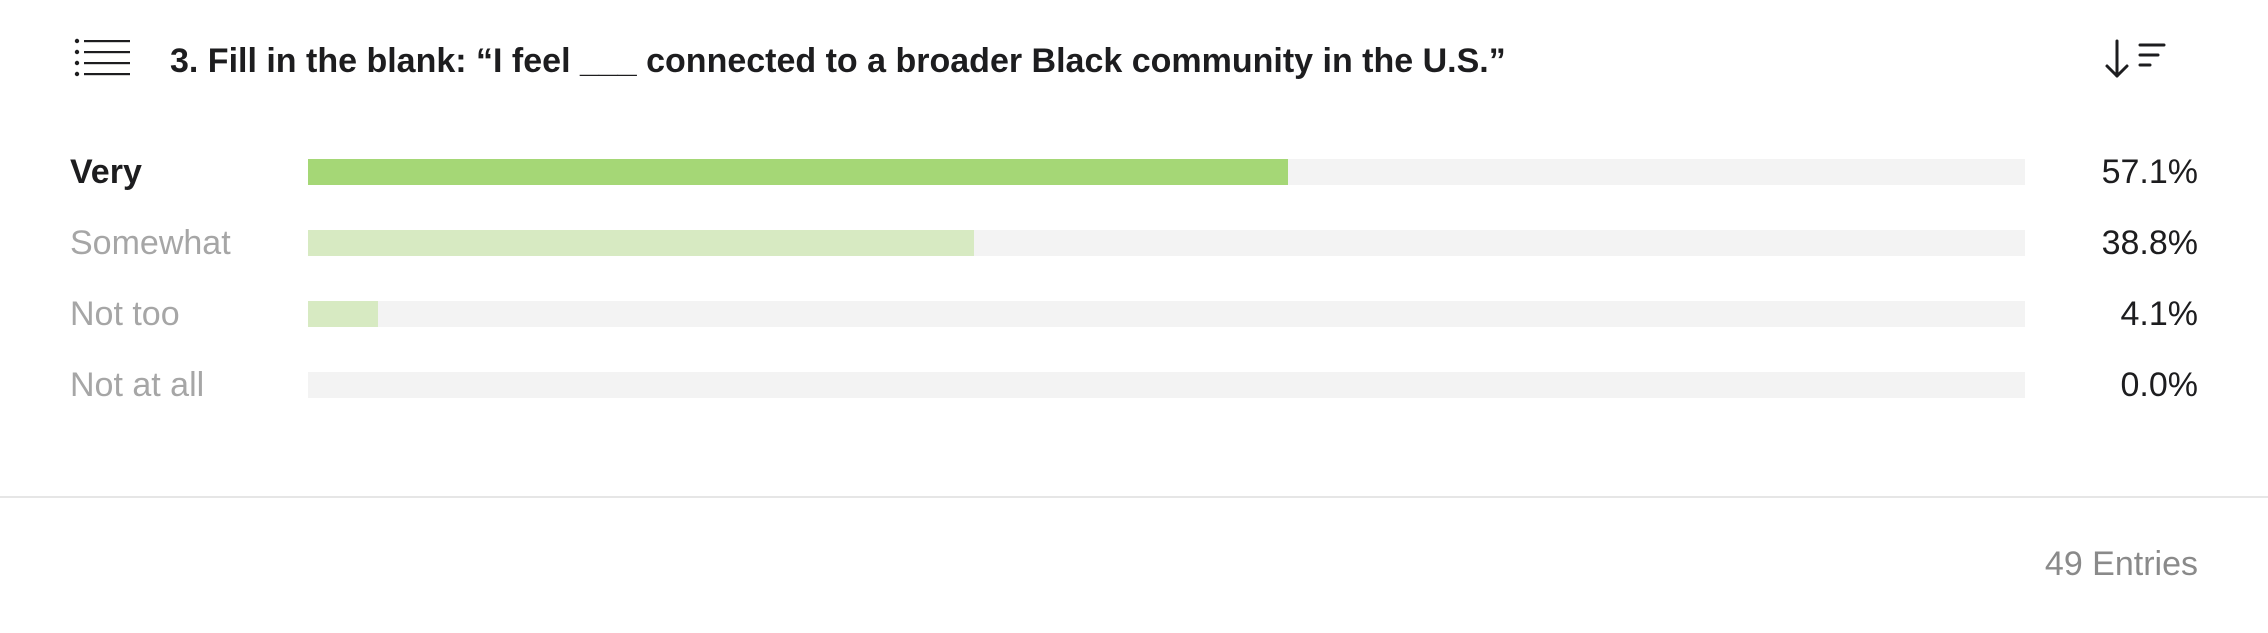  Describe the element at coordinates (125, 314) in the screenshot. I see `response-label: Not too` at that location.